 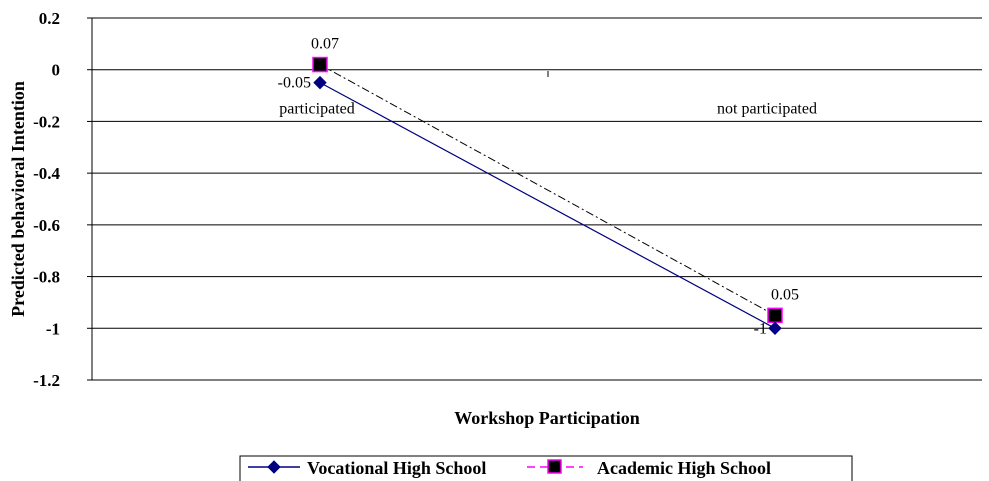 I want to click on legend-diamond-marker, so click(x=274, y=467).